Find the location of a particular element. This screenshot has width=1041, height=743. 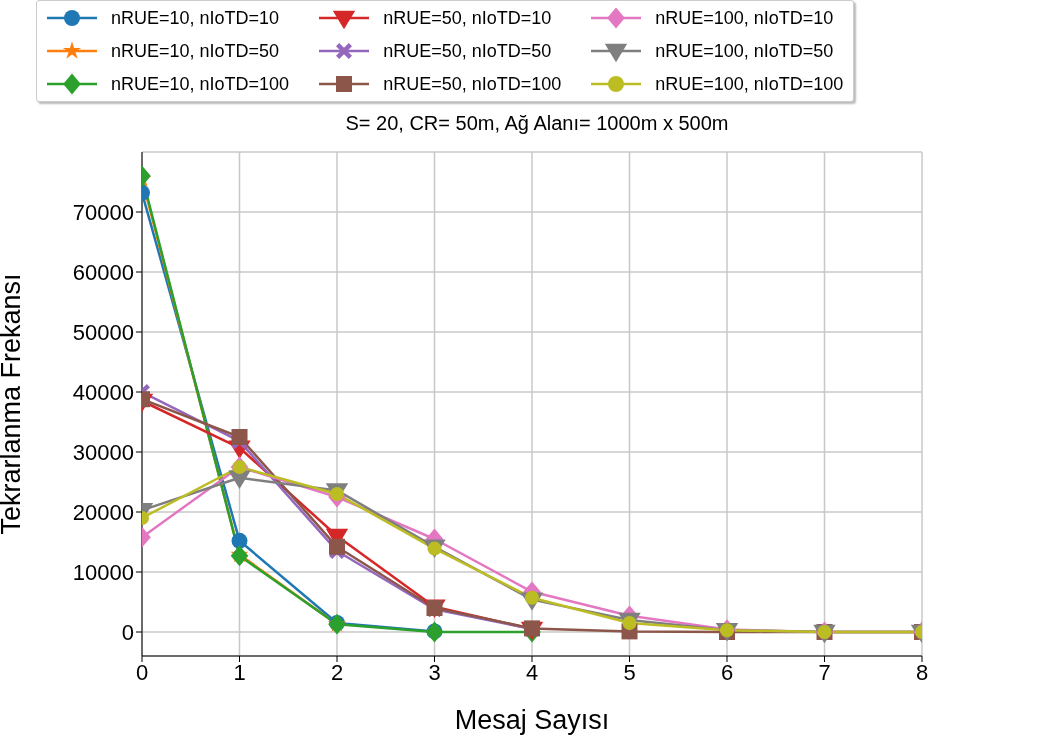

y-tick-label: 40000 is located at coordinates (103, 392).